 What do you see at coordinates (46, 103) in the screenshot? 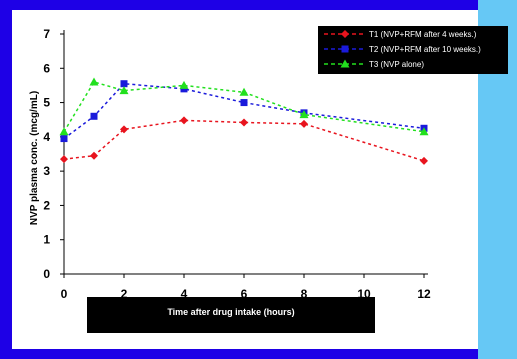
I see `y-tick-label: 5` at bounding box center [46, 103].